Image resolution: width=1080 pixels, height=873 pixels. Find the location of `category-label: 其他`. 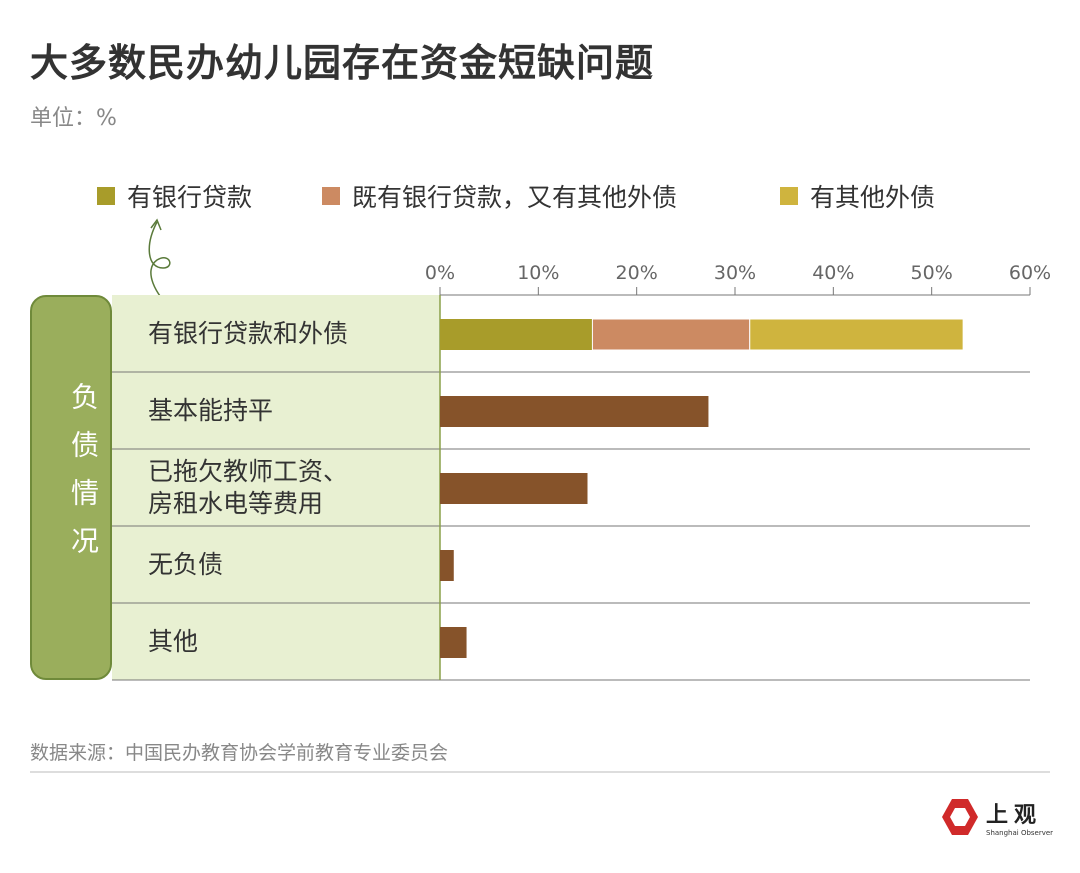

category-label: 其他 is located at coordinates (173, 642).